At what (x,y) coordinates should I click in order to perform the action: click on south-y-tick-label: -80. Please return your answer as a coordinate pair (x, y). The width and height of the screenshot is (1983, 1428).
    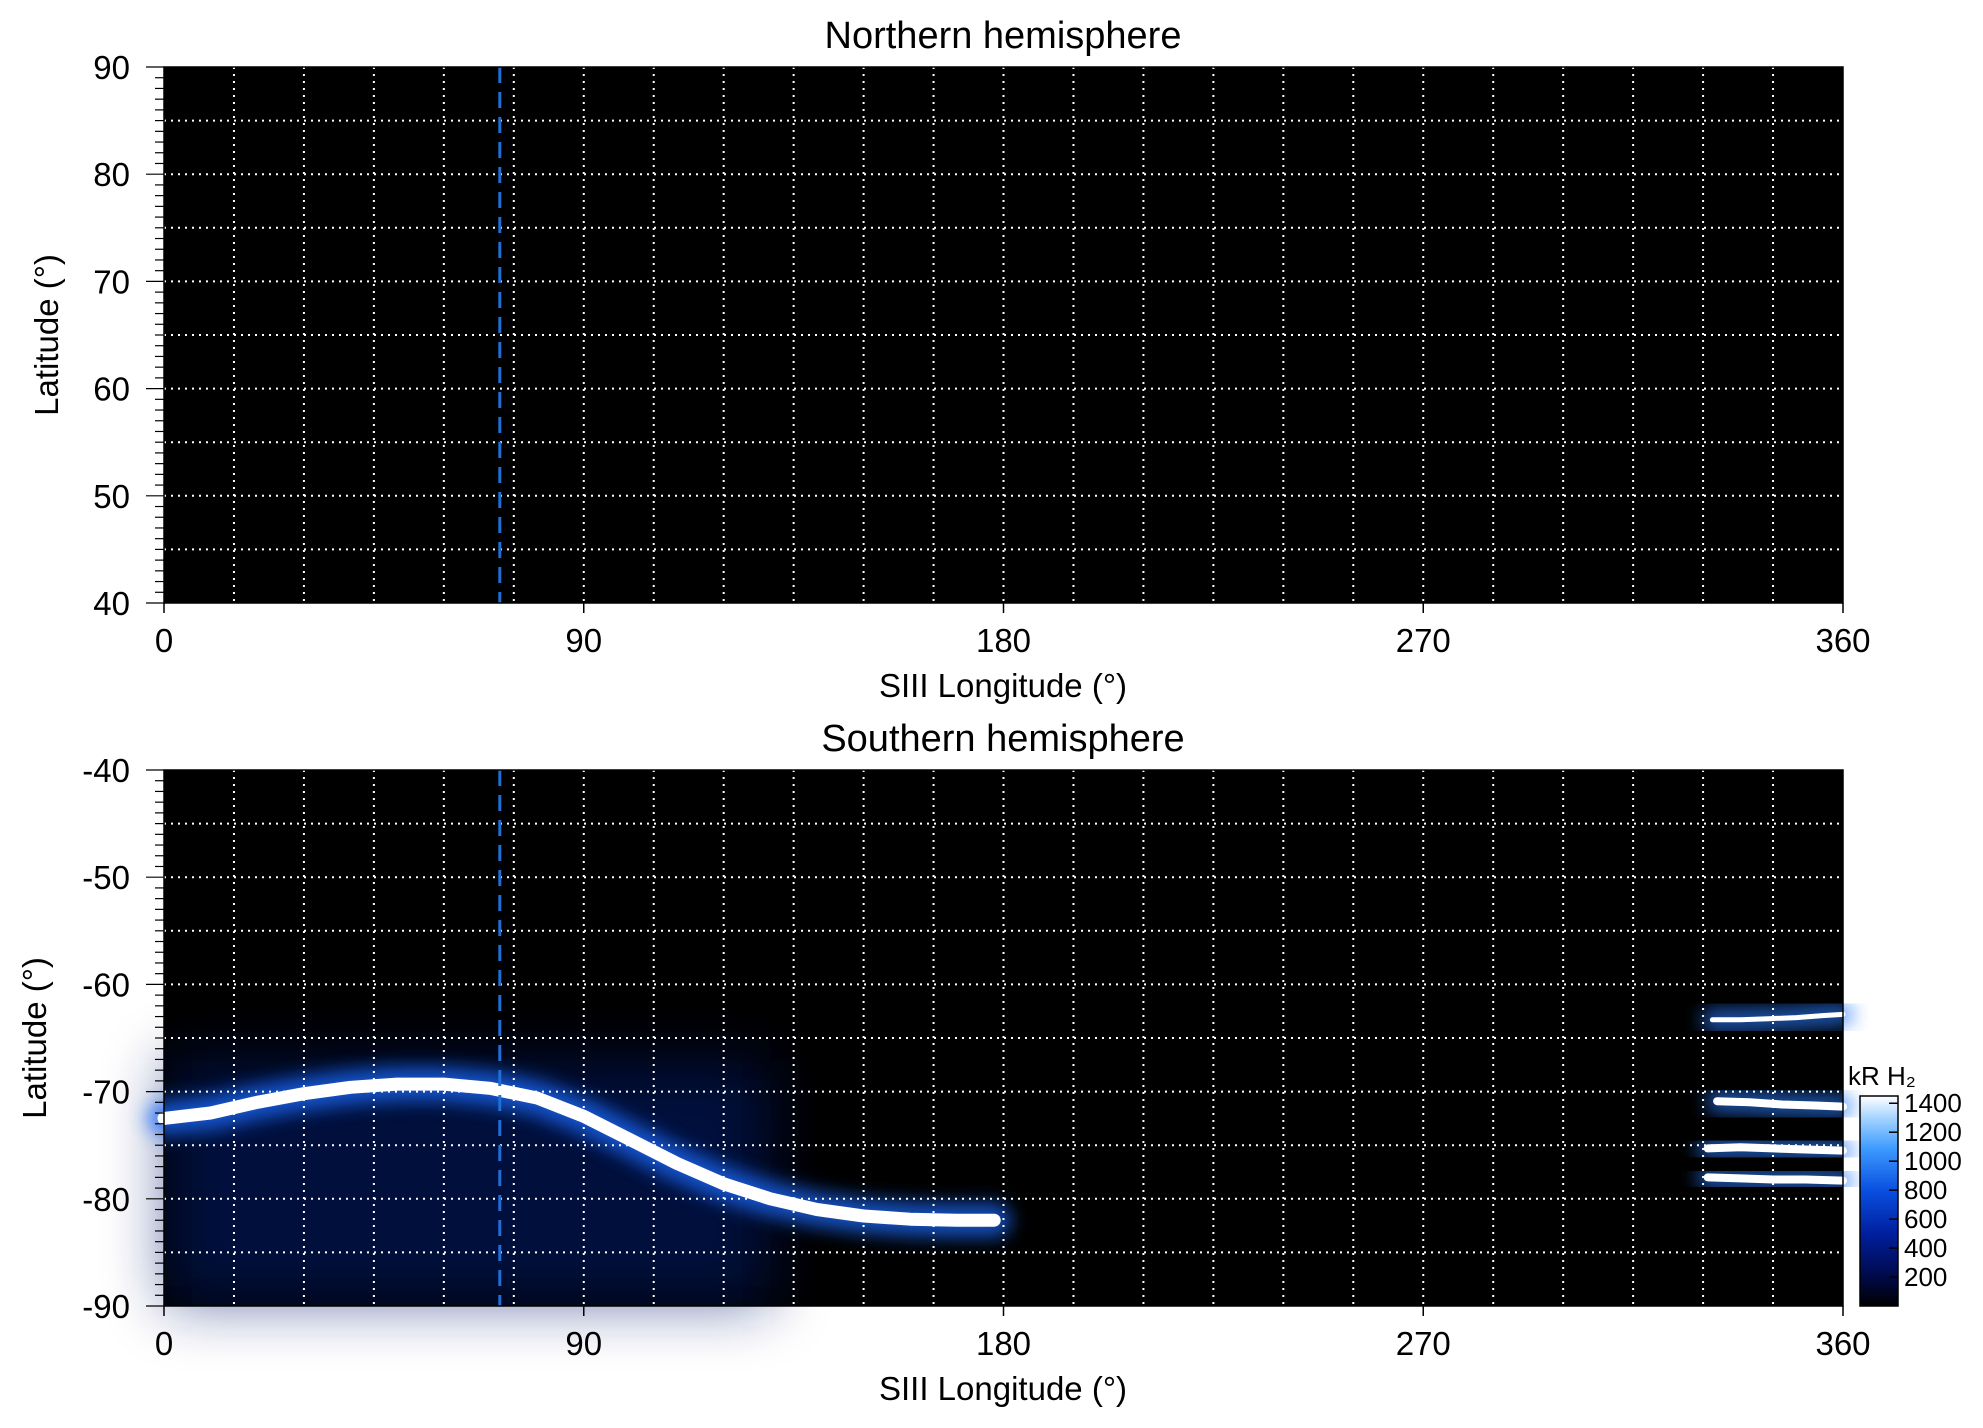
    Looking at the image, I should click on (106, 1199).